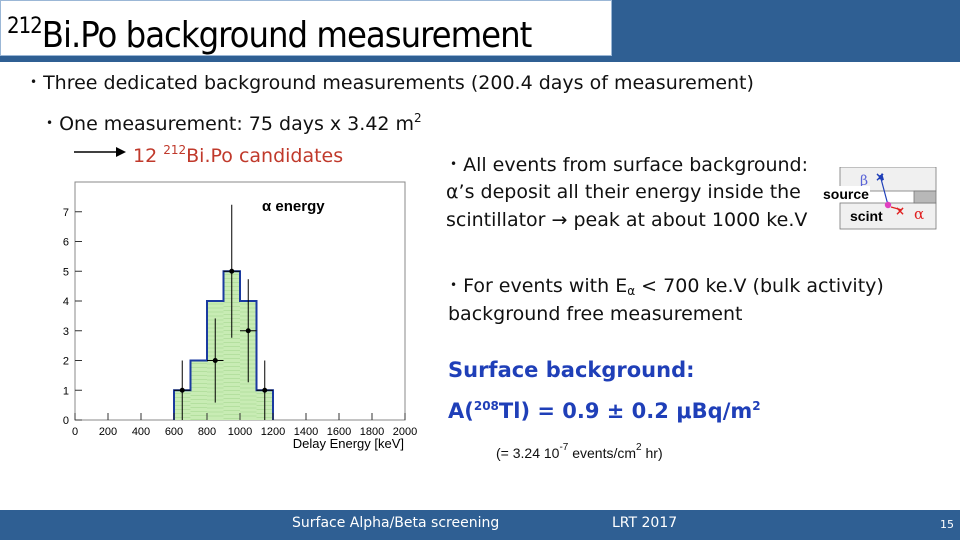 The image size is (960, 540). I want to click on x-axis-ticks: 0 200 400 600 800 1000 1200 1400 1600 1800 2000, so click(244, 425).